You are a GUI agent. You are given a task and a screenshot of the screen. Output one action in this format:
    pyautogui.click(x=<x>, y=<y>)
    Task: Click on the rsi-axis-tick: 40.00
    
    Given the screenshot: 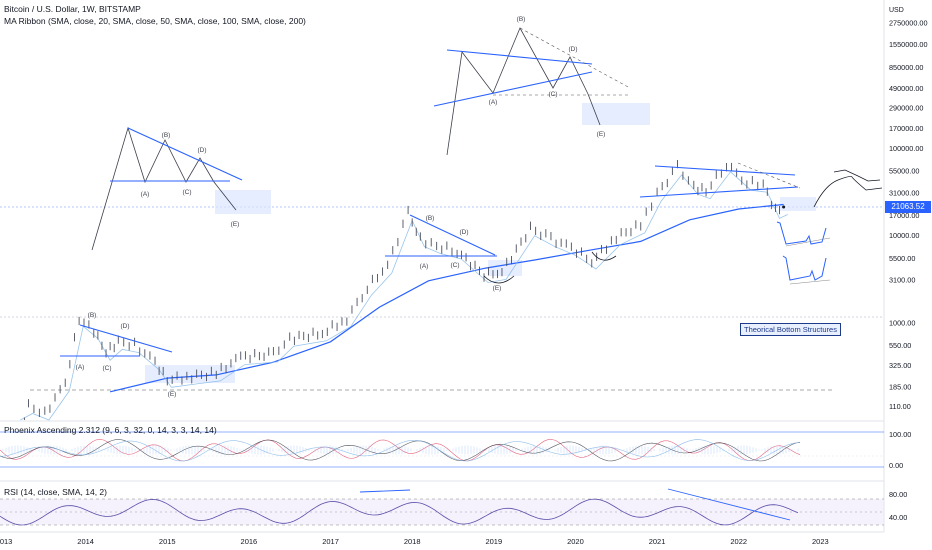 What is the action you would take?
    pyautogui.click(x=898, y=517)
    